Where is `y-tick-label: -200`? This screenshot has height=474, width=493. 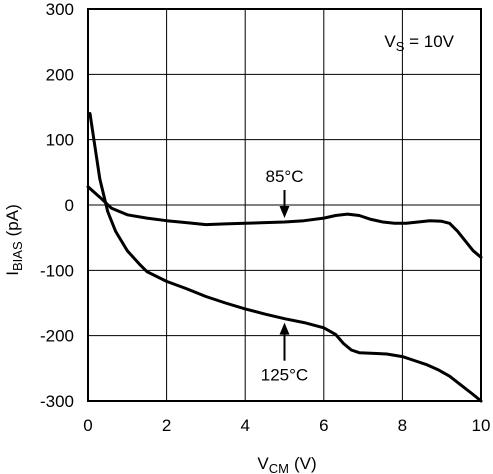 y-tick-label: -200 is located at coordinates (57, 336).